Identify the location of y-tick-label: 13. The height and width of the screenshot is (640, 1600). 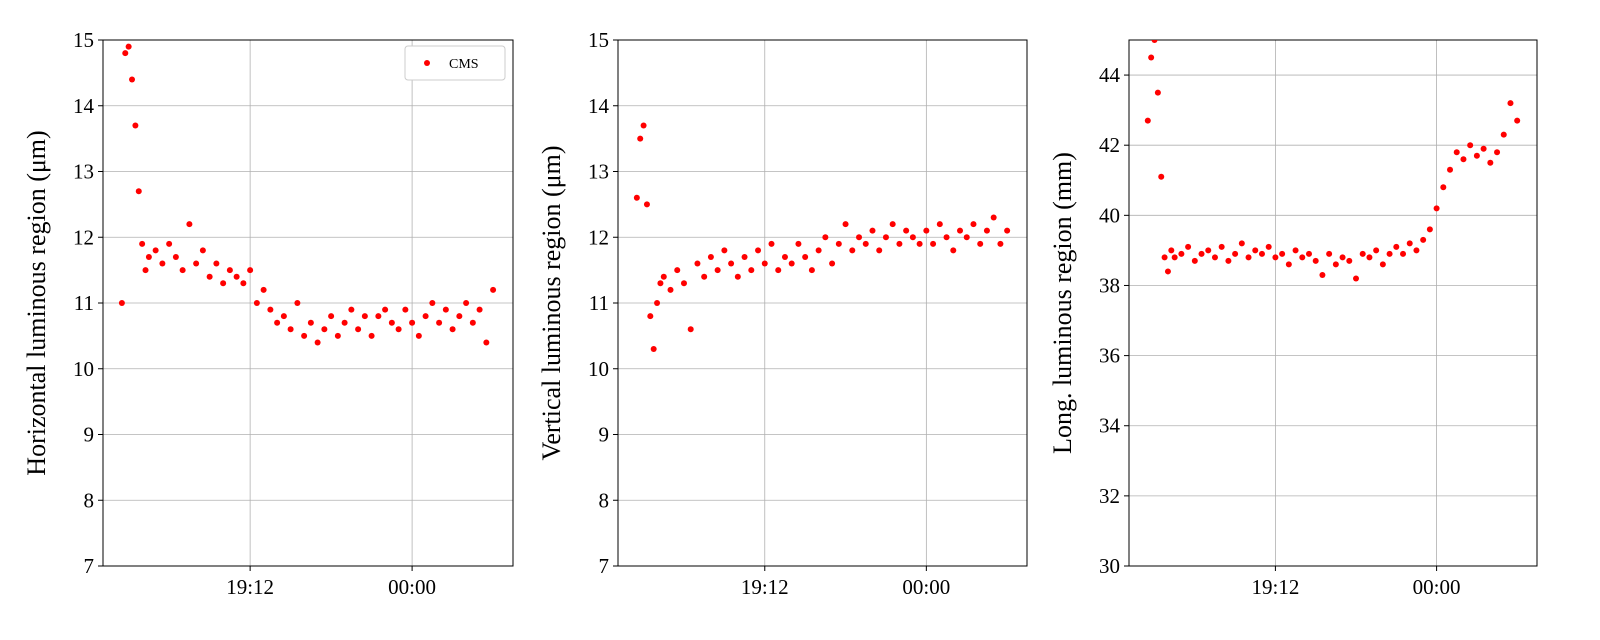
(83, 172).